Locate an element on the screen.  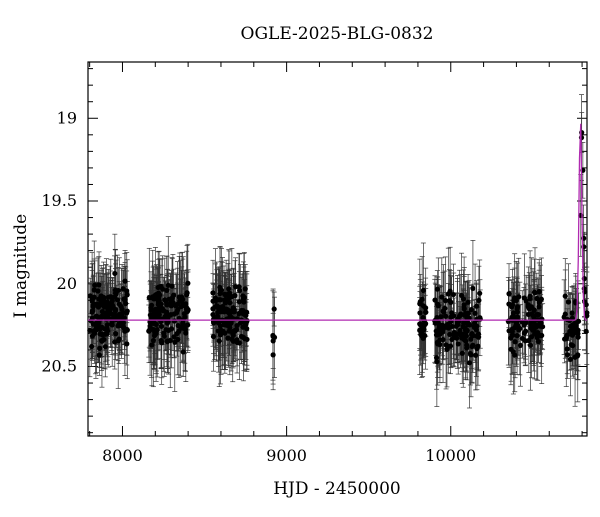
x-tick-label: 10000 is located at coordinates (450, 455).